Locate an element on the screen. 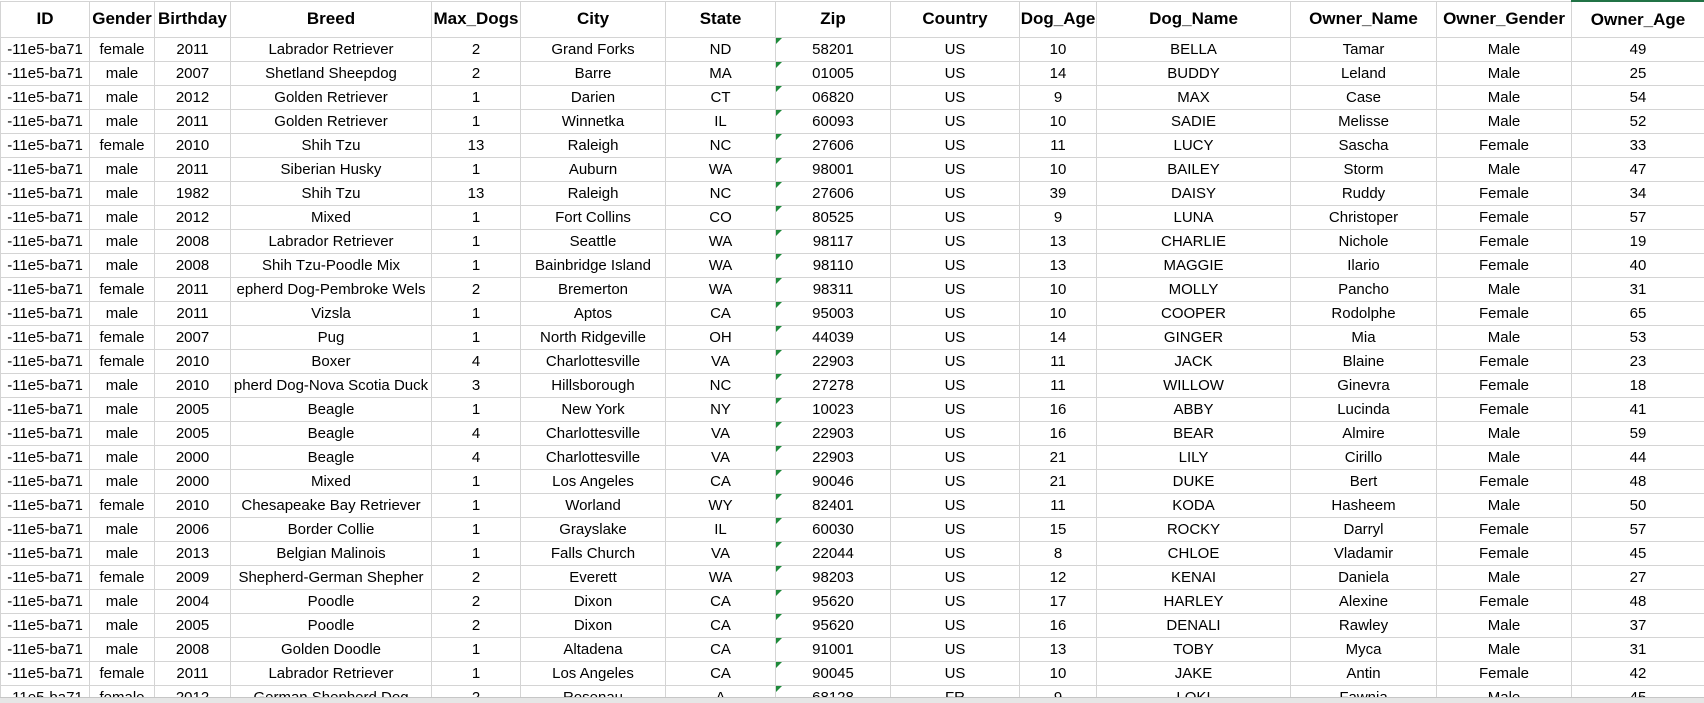 Image resolution: width=1704 pixels, height=703 pixels. cell: Hillsborough is located at coordinates (593, 385).